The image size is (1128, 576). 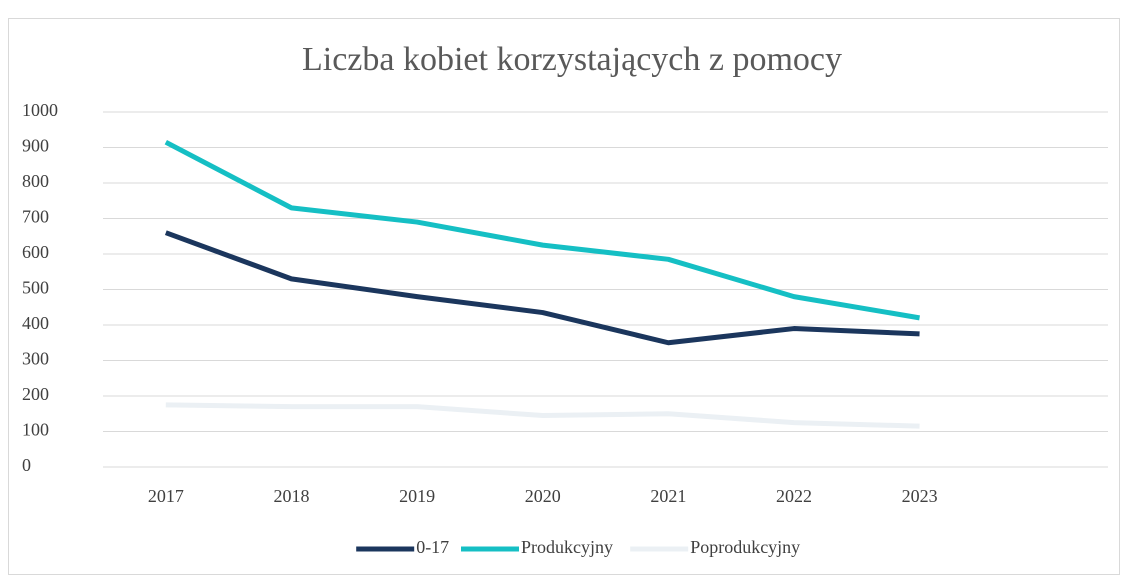 What do you see at coordinates (26, 465) in the screenshot?
I see `y-tick-label: 0` at bounding box center [26, 465].